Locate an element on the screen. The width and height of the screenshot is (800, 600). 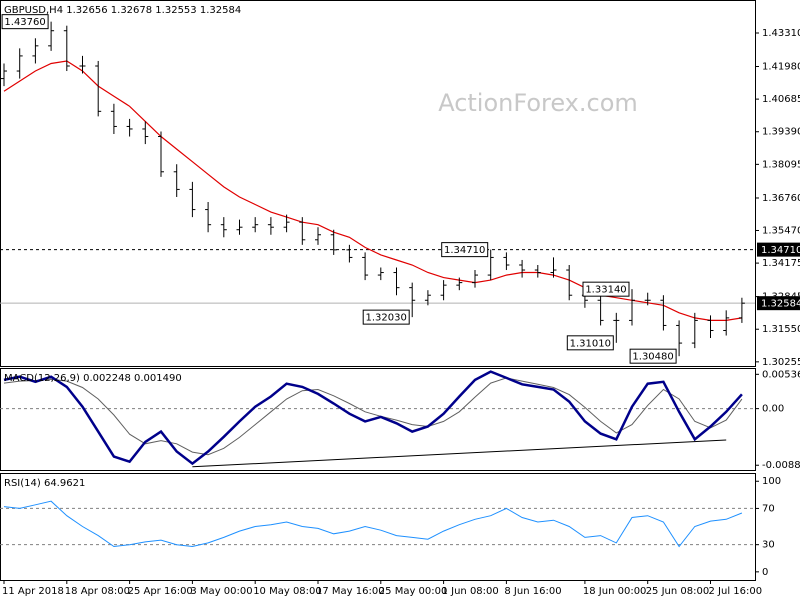
y-tick-label: 1.35470 is located at coordinates (781, 230).